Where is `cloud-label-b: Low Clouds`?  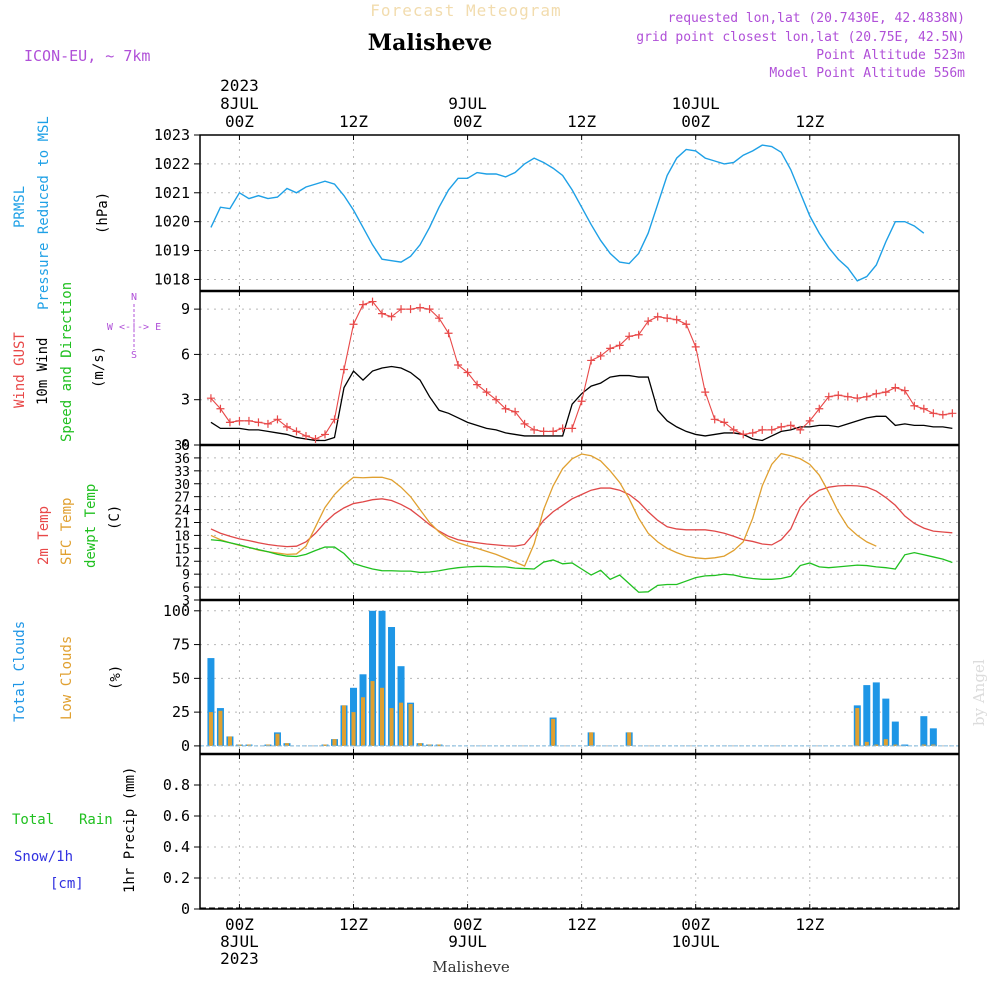 cloud-label-b: Low Clouds is located at coordinates (67, 678).